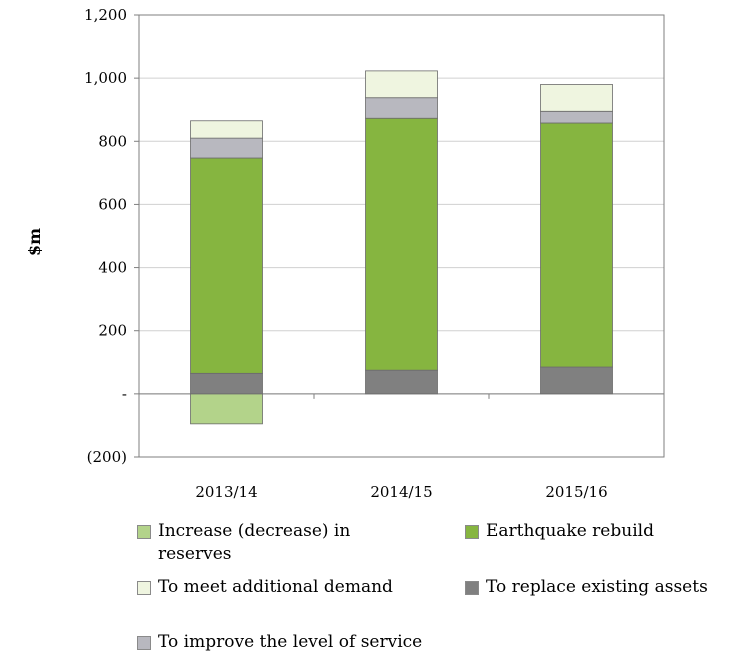  I want to click on legend-swatch-earthquake, so click(472, 532).